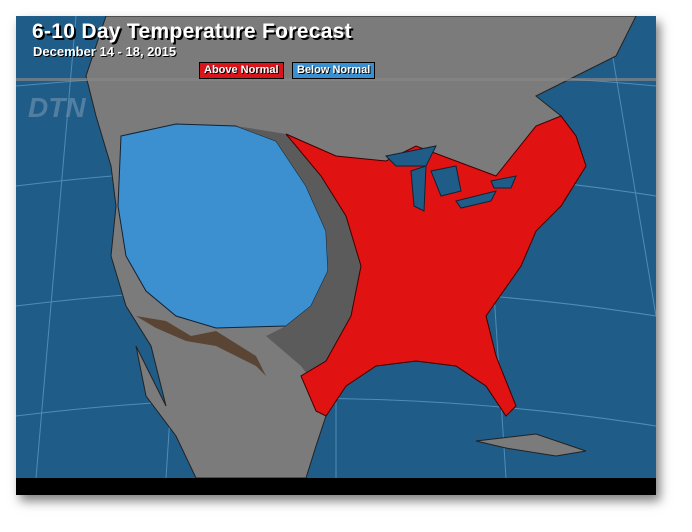 This screenshot has width=692, height=532. Describe the element at coordinates (298, 256) in the screenshot. I see `region-near-normal` at that location.